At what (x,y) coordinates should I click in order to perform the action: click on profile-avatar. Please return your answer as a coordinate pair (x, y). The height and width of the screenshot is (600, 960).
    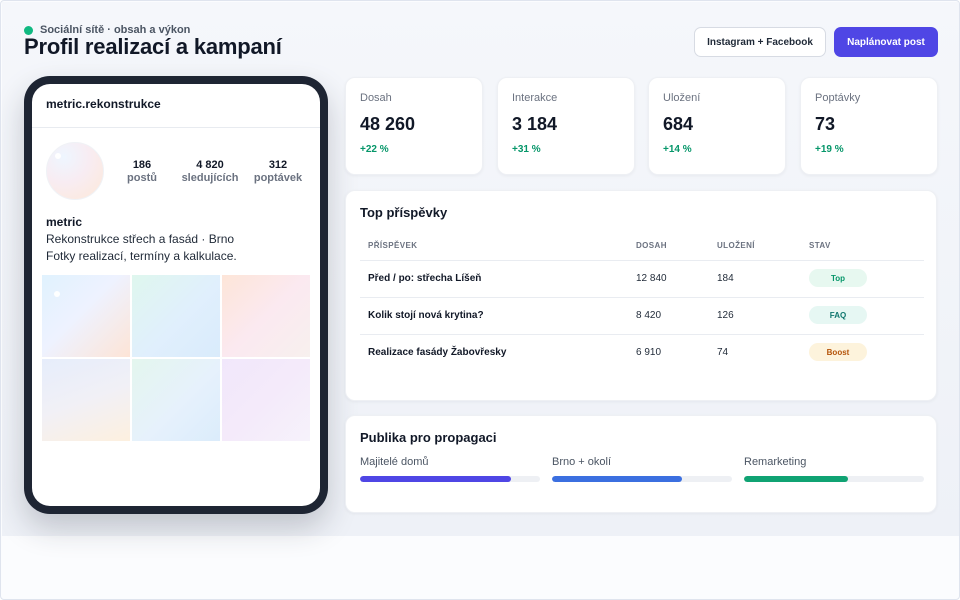
    Looking at the image, I should click on (75, 171).